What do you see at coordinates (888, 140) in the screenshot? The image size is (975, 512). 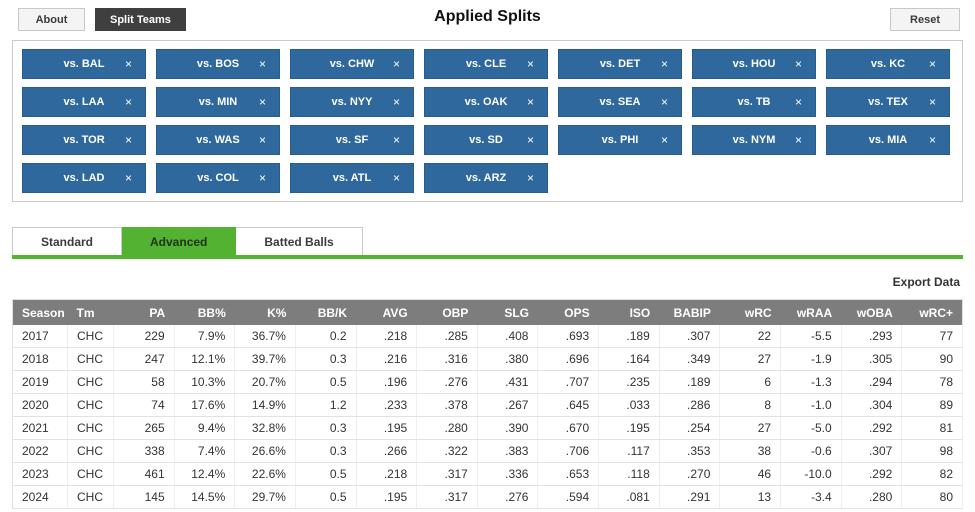 I see `split-chip: vs. MIA ×` at bounding box center [888, 140].